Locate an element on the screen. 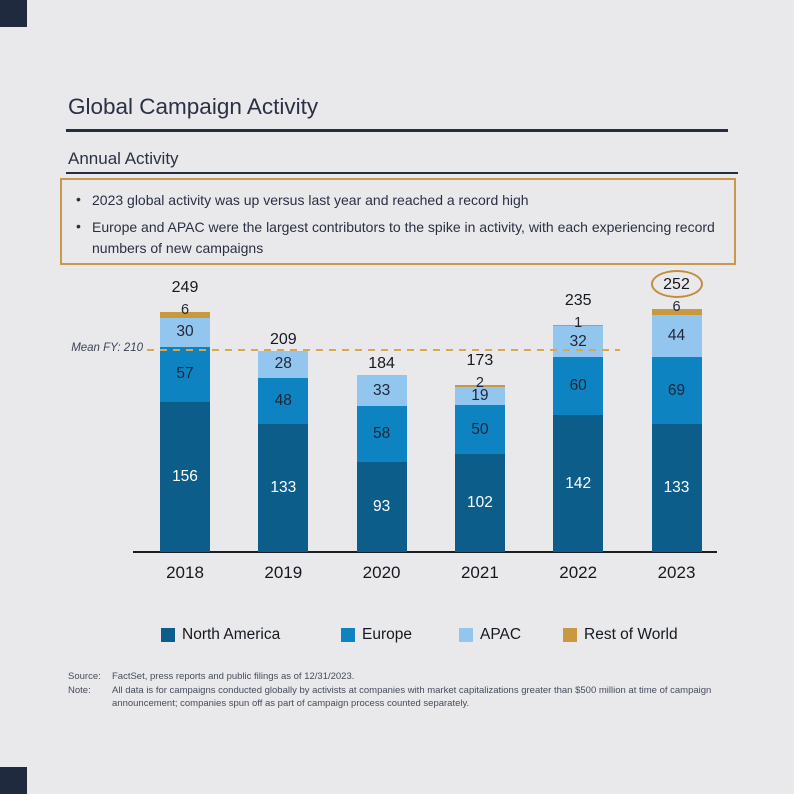 The image size is (794, 794). legend-label: APAC is located at coordinates (501, 634).